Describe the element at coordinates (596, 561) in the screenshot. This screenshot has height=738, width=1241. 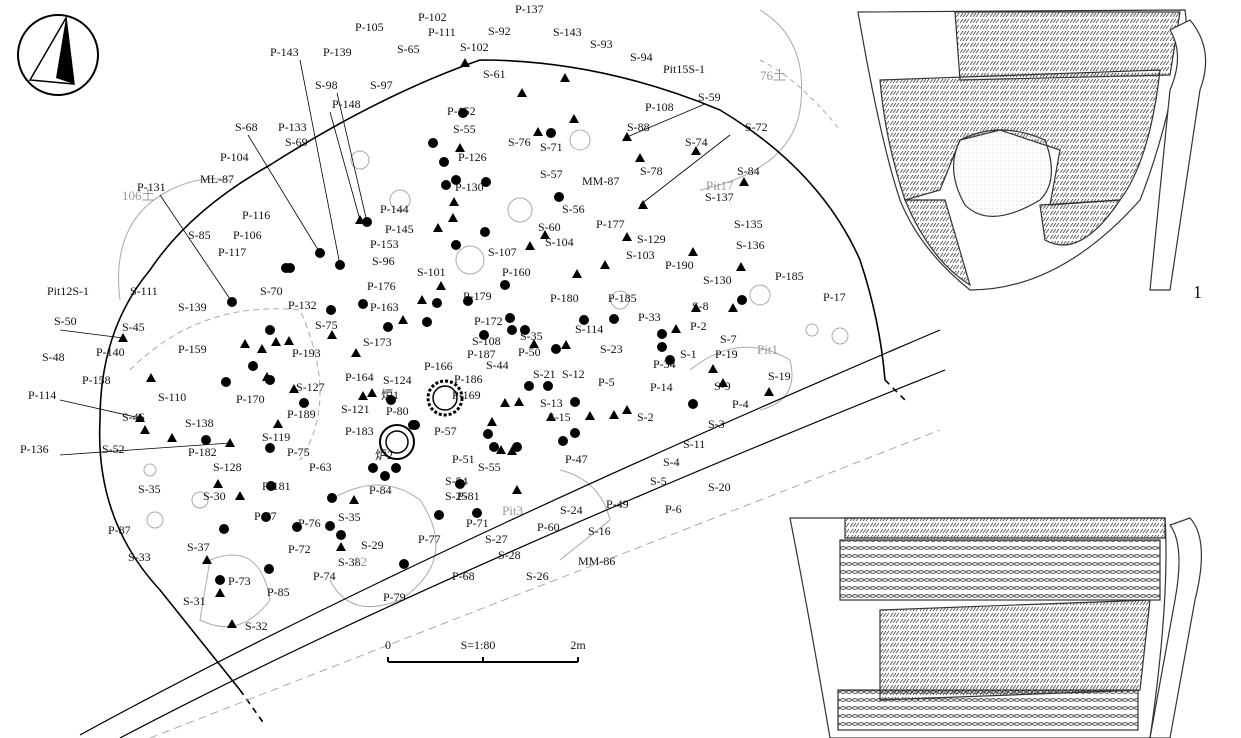
I see `feature-label: MM-86` at that location.